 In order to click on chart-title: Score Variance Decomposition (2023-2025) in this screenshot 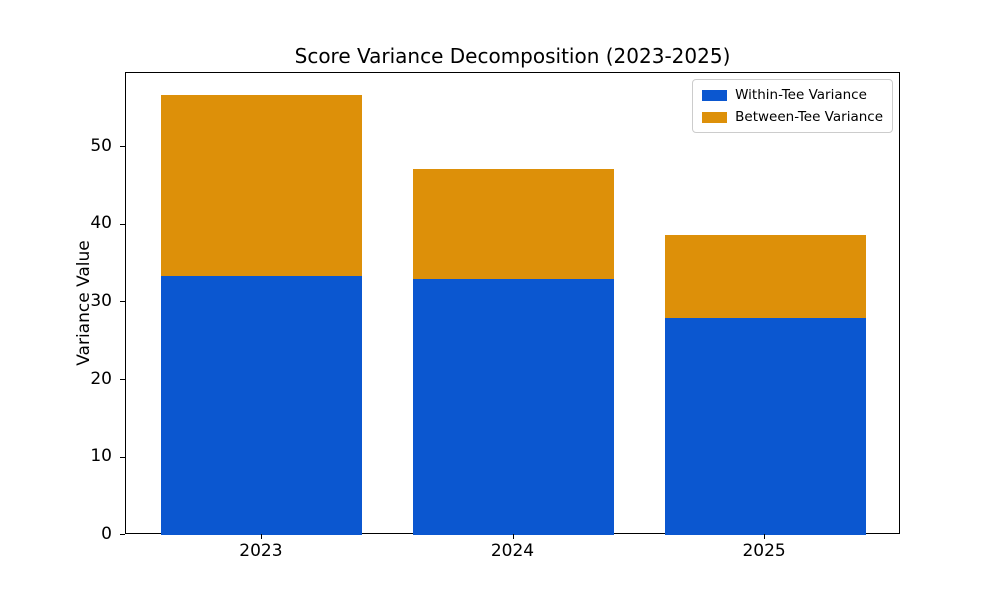, I will do `click(512, 56)`.